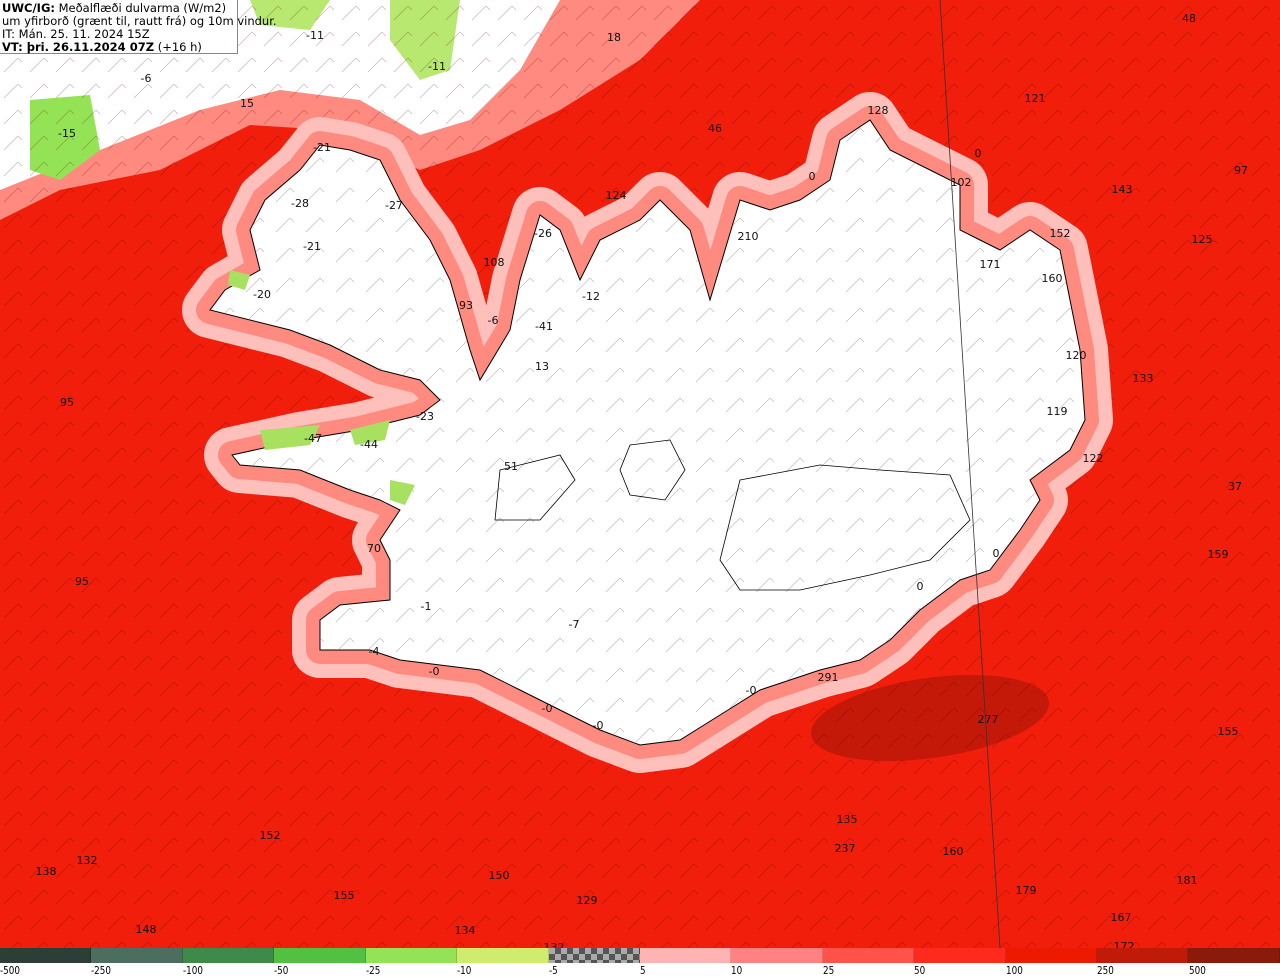 This screenshot has width=1280, height=978. I want to click on flux-value-label: 70, so click(374, 548).